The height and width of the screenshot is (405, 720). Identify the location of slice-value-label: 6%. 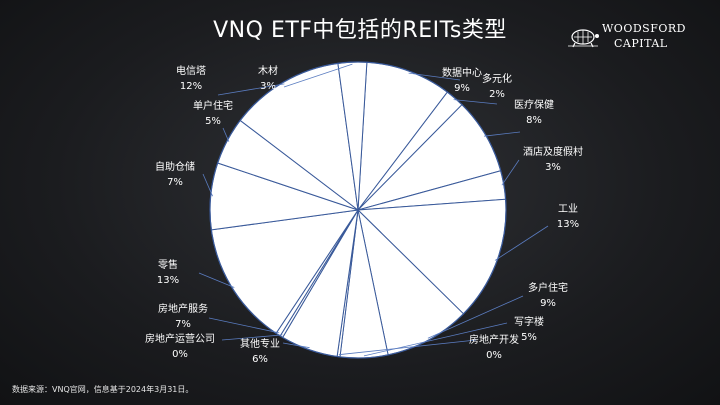
(260, 359).